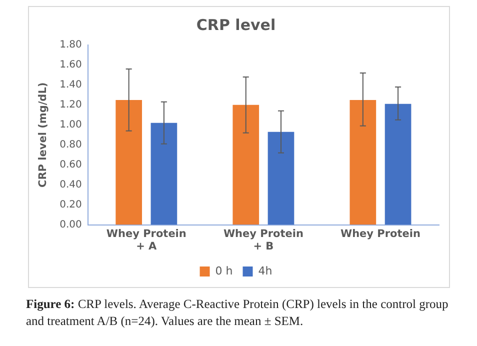 The image size is (477, 346). I want to click on y-tick-label: 0.80, so click(71, 144).